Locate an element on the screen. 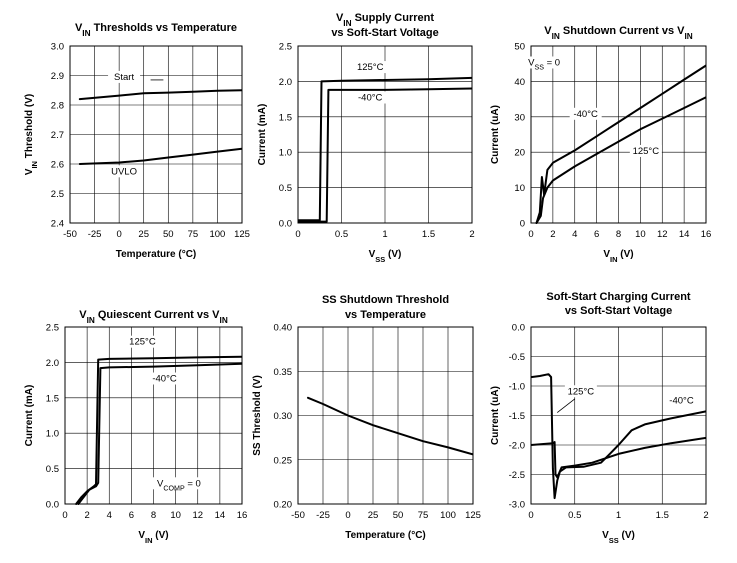  x-tick-label: 6 is located at coordinates (131, 515).